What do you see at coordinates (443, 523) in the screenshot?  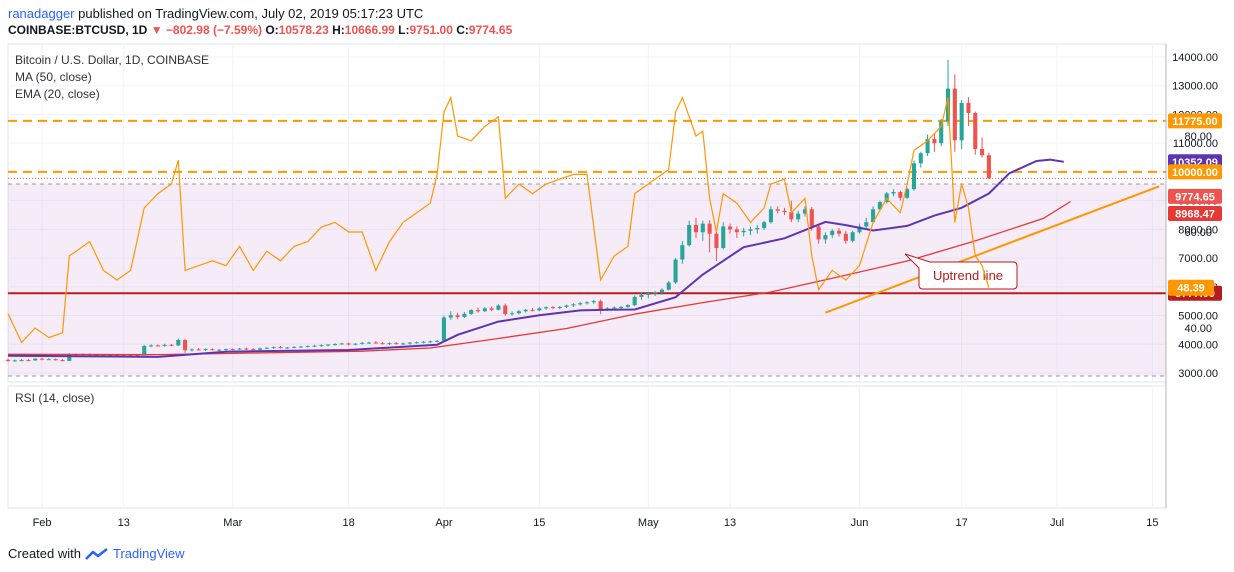 I see `time-tick-label: Apr` at bounding box center [443, 523].